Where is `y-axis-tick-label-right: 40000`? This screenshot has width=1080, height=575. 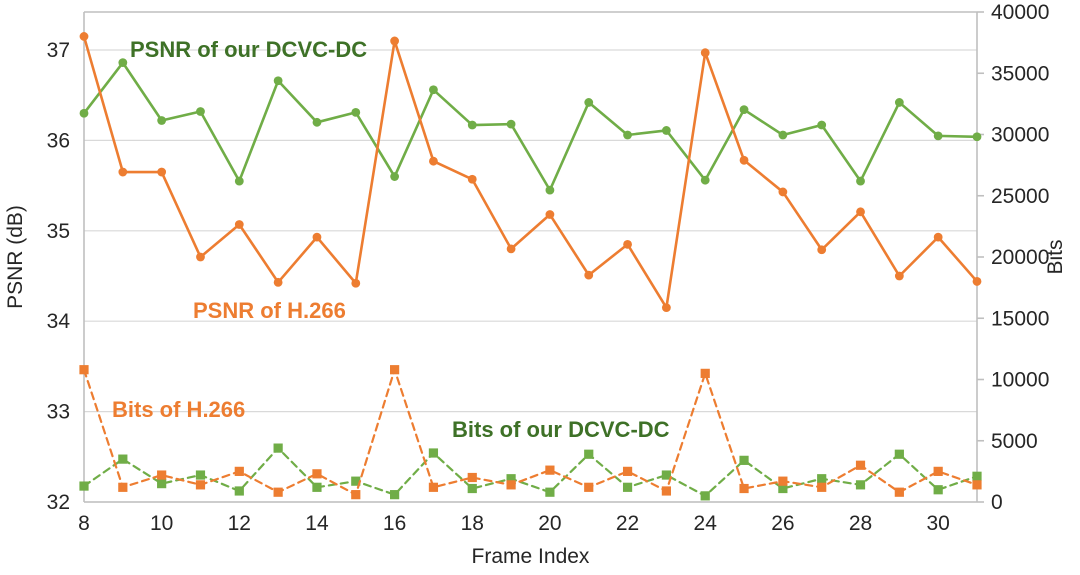
y-axis-tick-label-right: 40000 is located at coordinates (1020, 12).